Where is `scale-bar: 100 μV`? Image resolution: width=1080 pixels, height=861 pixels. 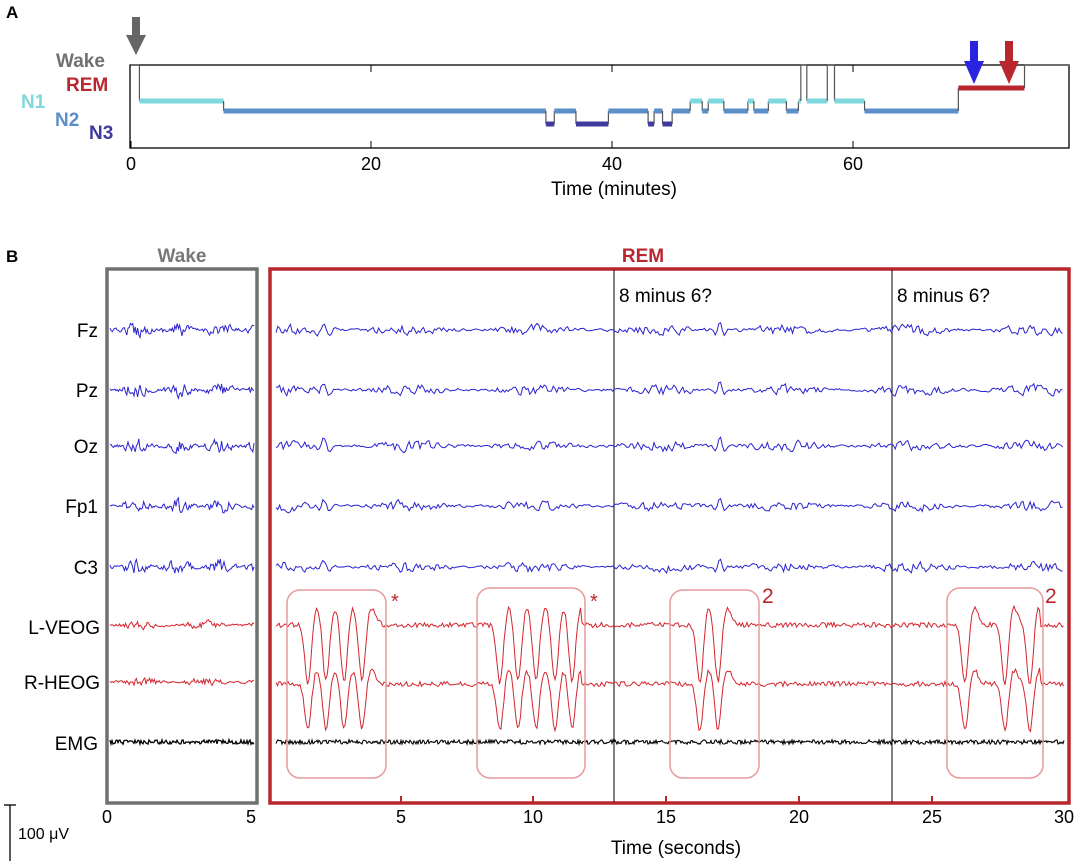
scale-bar: 100 μV is located at coordinates (36, 832).